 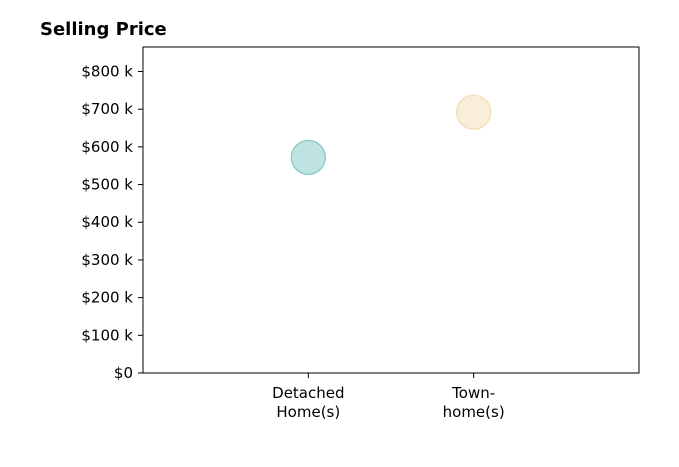 What do you see at coordinates (123, 373) in the screenshot?
I see `y-tick-label: $0` at bounding box center [123, 373].